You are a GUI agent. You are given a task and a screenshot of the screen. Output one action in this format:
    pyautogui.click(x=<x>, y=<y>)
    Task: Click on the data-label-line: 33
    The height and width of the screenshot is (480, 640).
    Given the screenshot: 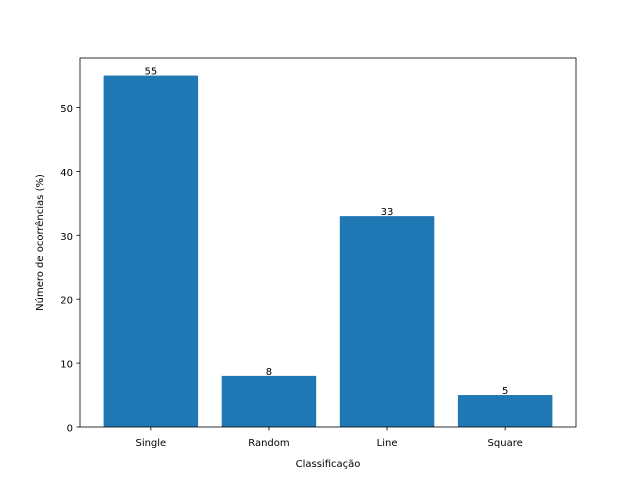 What is the action you would take?
    pyautogui.click(x=387, y=212)
    